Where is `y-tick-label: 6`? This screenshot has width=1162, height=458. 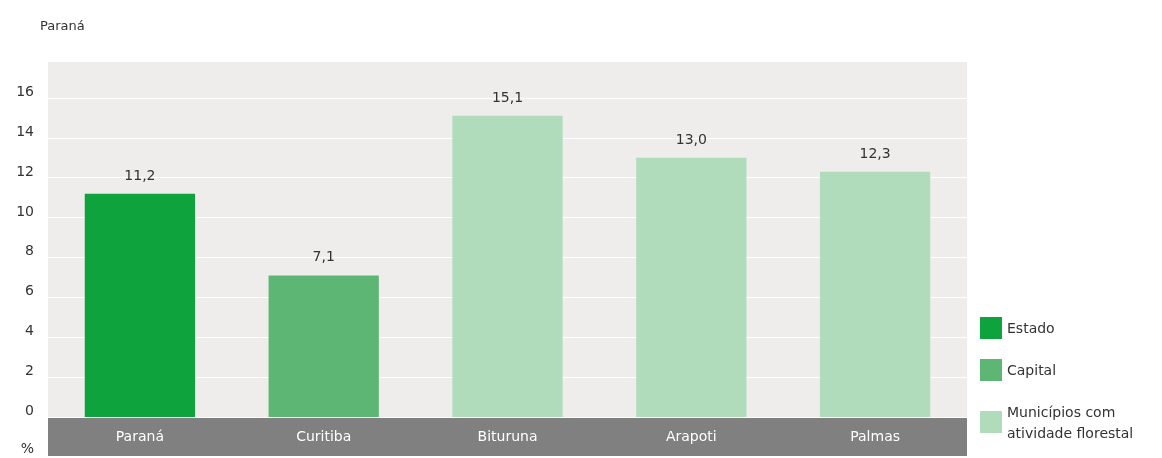
y-tick-label: 6 is located at coordinates (30, 290).